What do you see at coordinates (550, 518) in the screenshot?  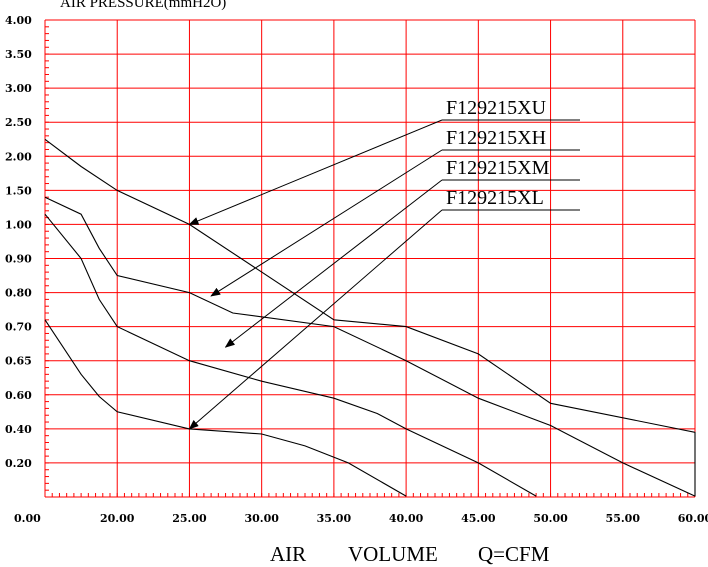 I see `x-tick-label: 50.00` at bounding box center [550, 518].